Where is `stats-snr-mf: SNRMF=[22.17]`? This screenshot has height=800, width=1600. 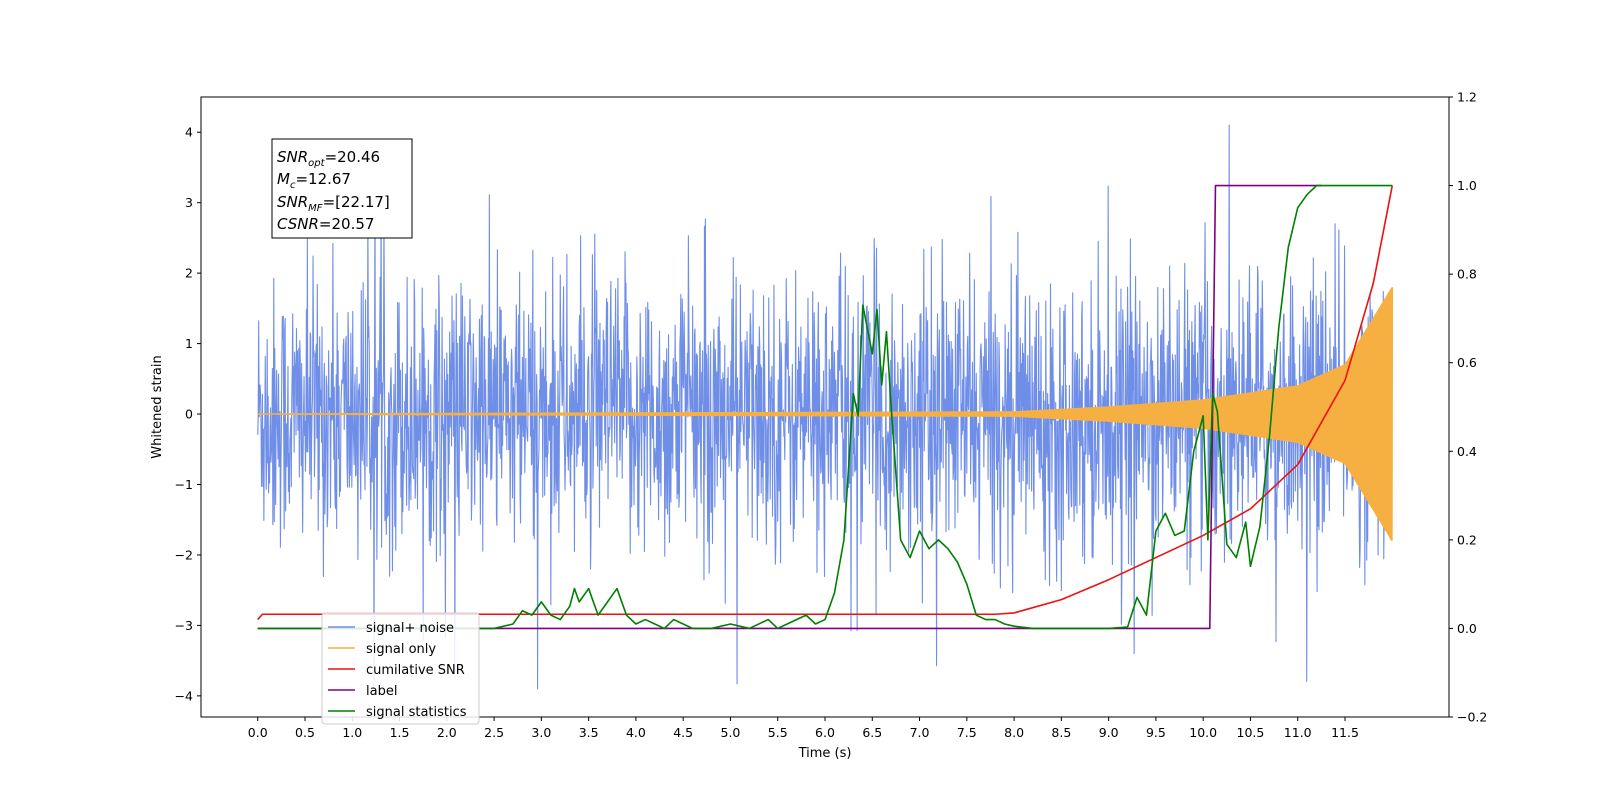
stats-snr-mf: SNRMF=[22.17] is located at coordinates (333, 203).